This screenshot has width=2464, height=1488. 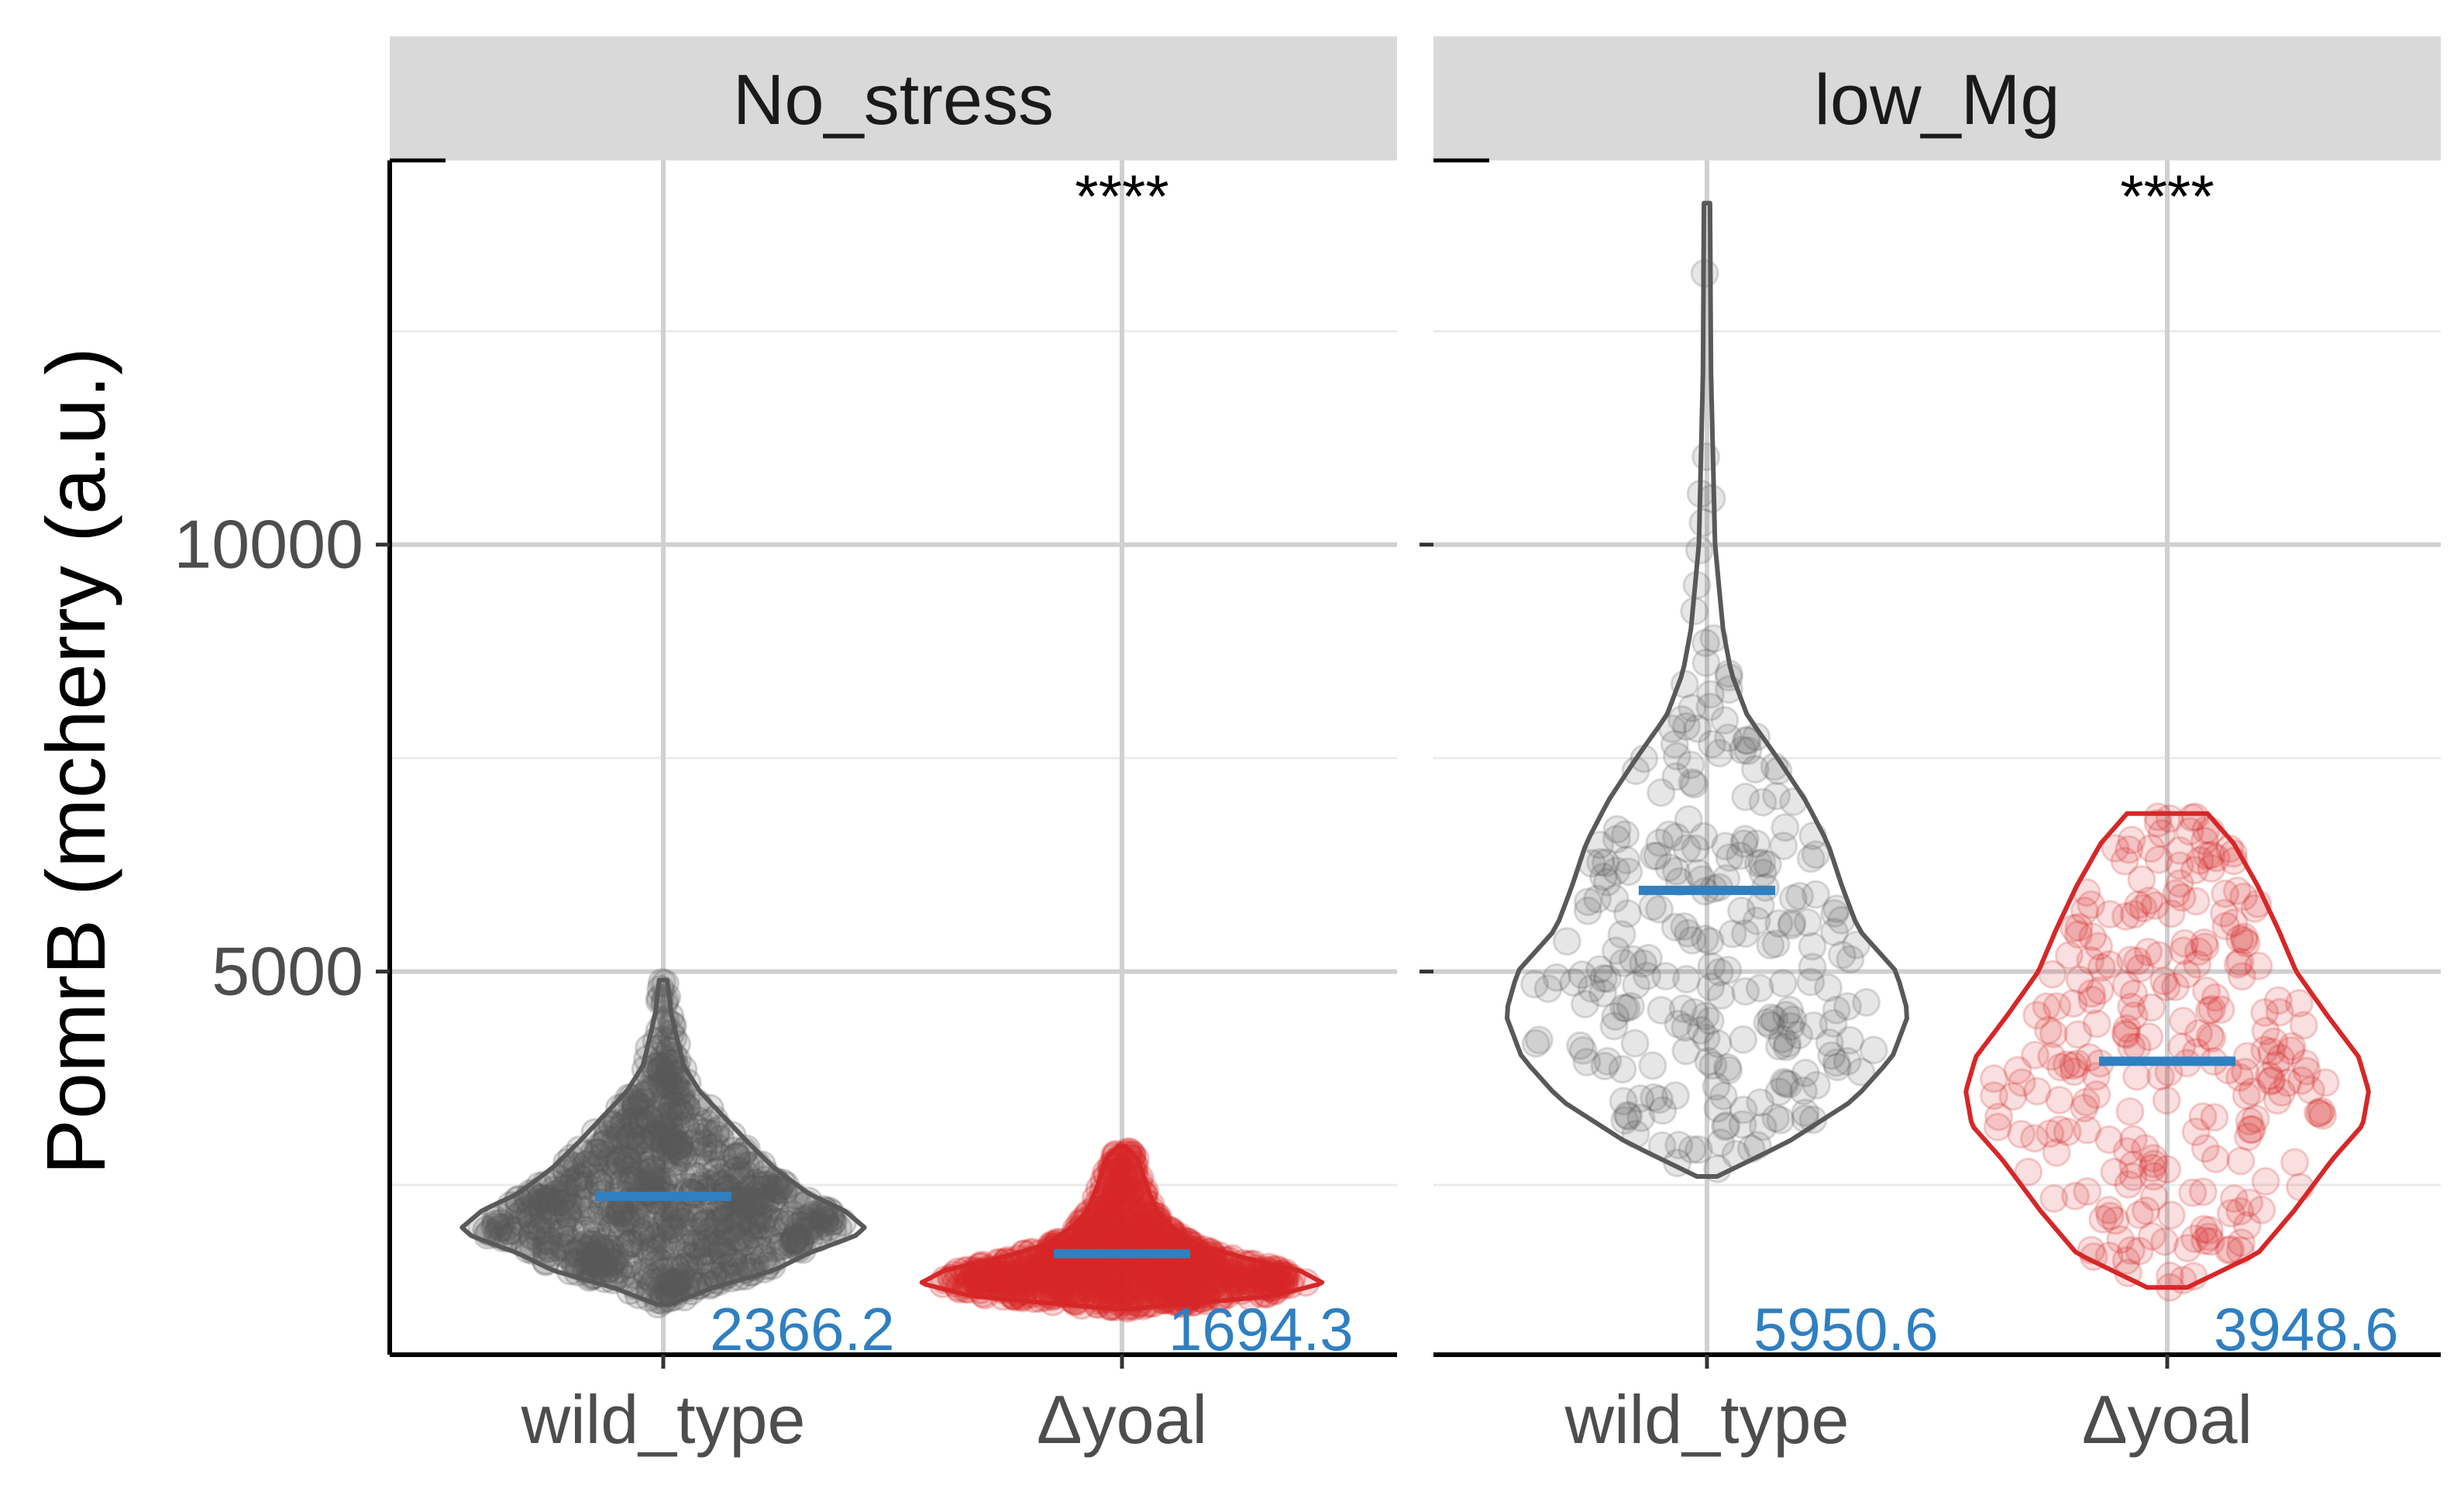 What do you see at coordinates (802, 1329) in the screenshot?
I see `mean-value-label: 2366.2` at bounding box center [802, 1329].